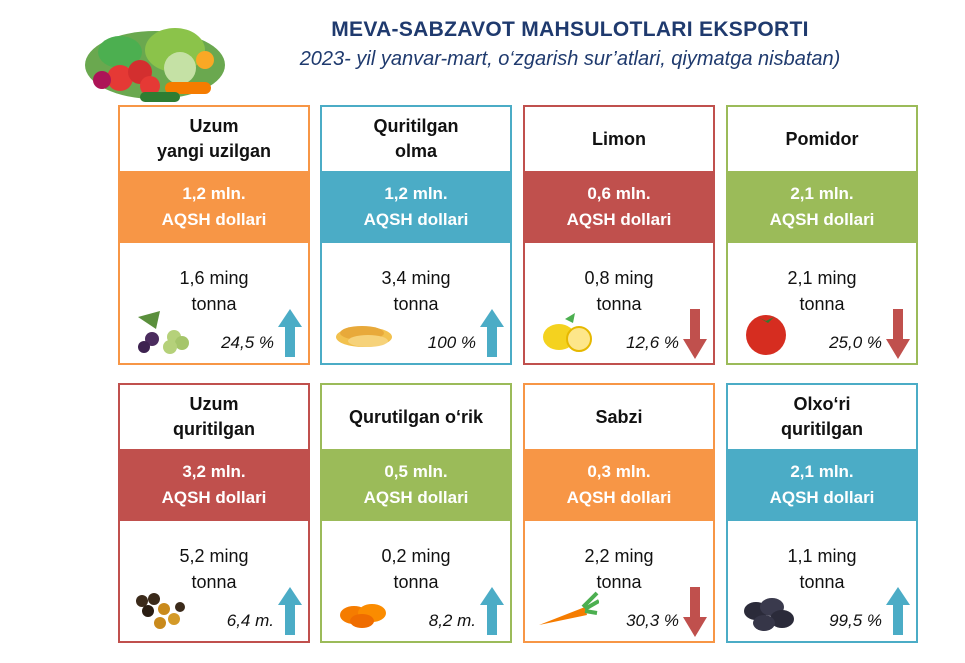 Image resolution: width=965 pixels, height=663 pixels. Describe the element at coordinates (185, 3) in the screenshot. I see `cropped-top-text` at that location.